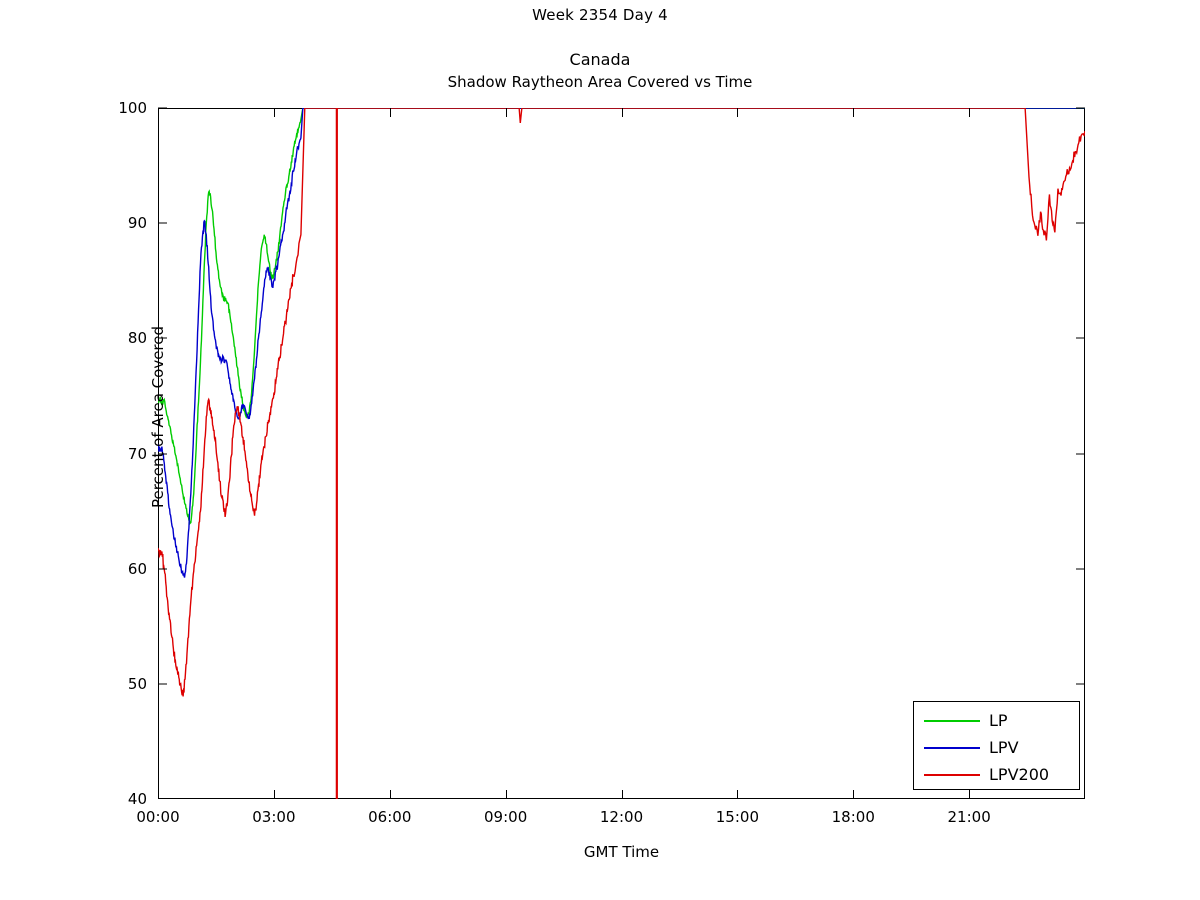 This screenshot has width=1200, height=900. What do you see at coordinates (137, 568) in the screenshot?
I see `y-tick-label: 60` at bounding box center [137, 568].